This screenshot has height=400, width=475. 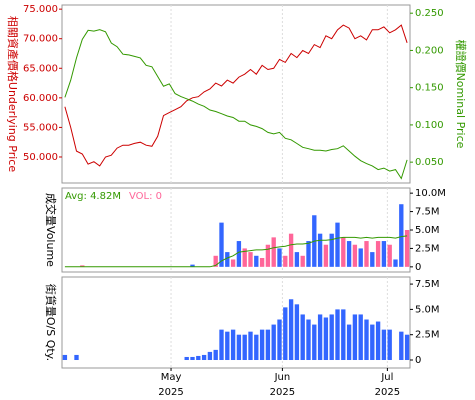 I want to click on y-axis-title: 相關資產價格Underlying Price, so click(x=13, y=94).